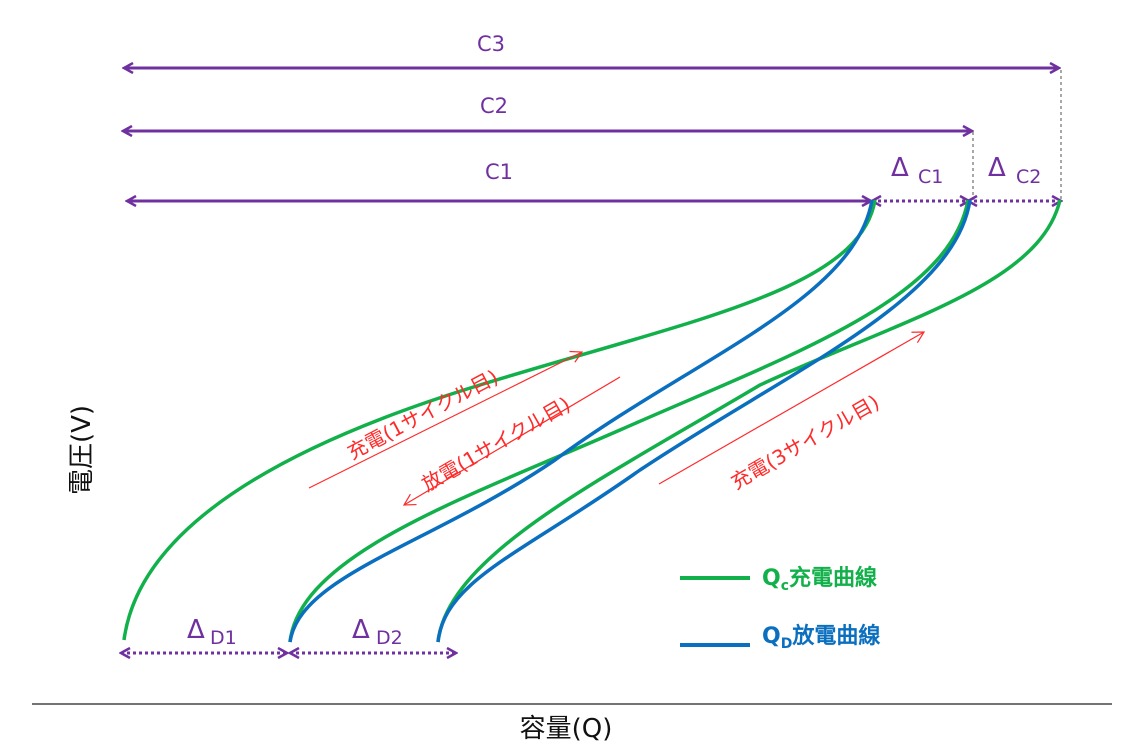  I want to click on svg-text: C1, so click(930, 177).